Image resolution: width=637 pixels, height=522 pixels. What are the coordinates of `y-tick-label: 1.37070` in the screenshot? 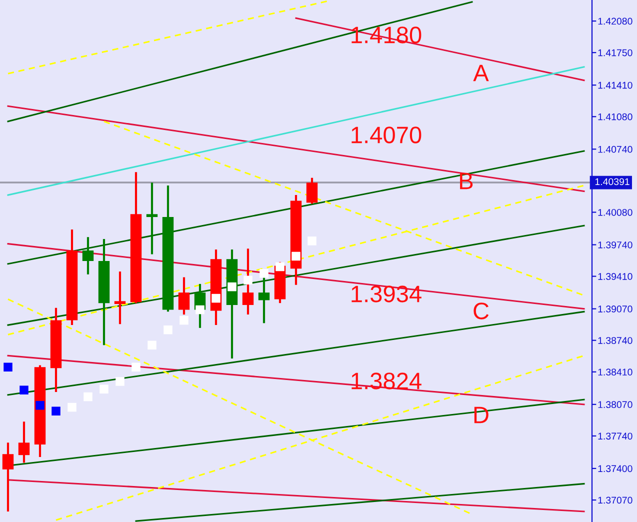 It's located at (615, 500).